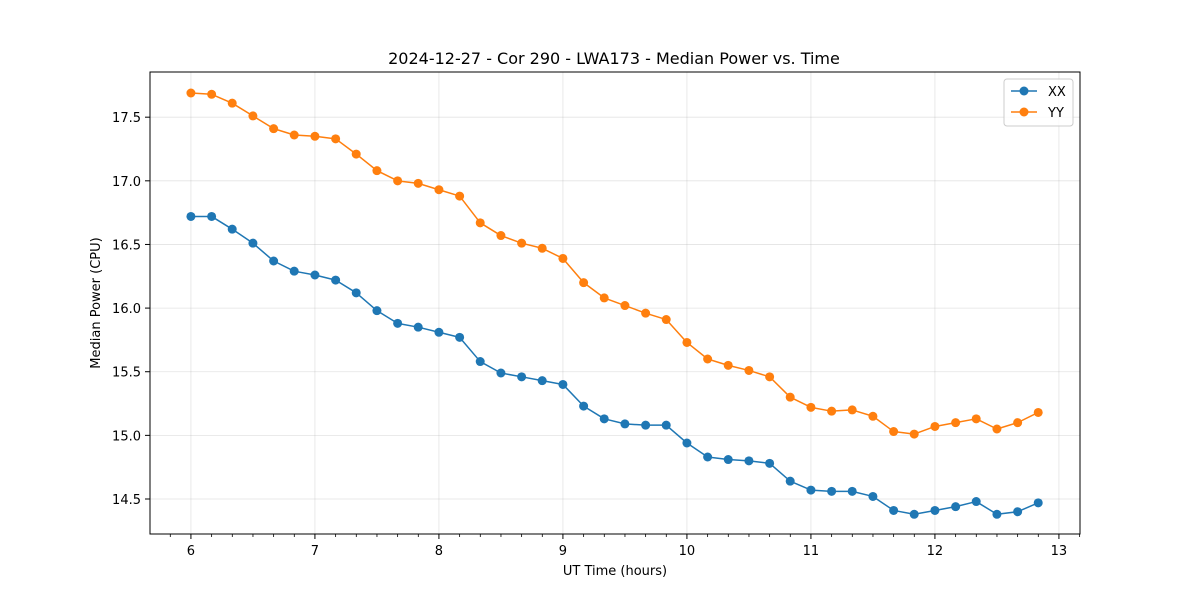 Image resolution: width=1200 pixels, height=600 pixels. Describe the element at coordinates (1059, 551) in the screenshot. I see `x-tick-label: 13` at that location.